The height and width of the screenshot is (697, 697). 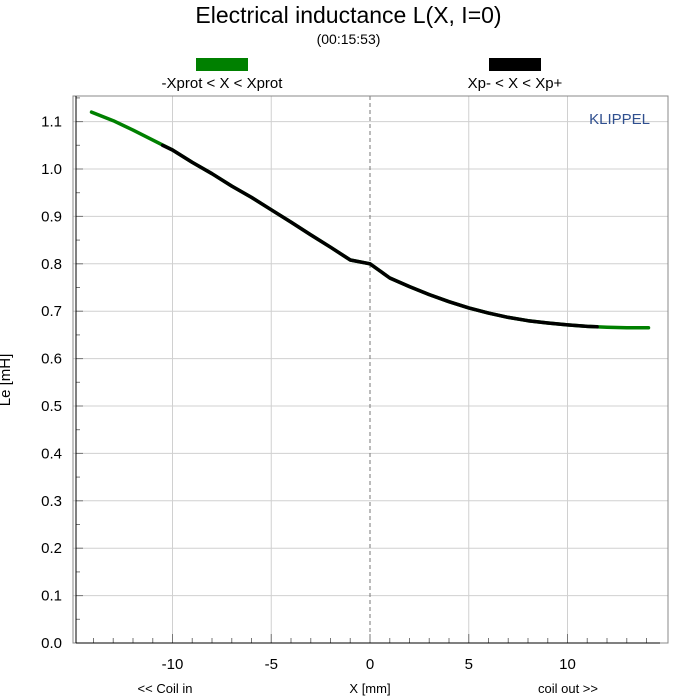 I want to click on x-tick-label: 10, so click(x=567, y=664).